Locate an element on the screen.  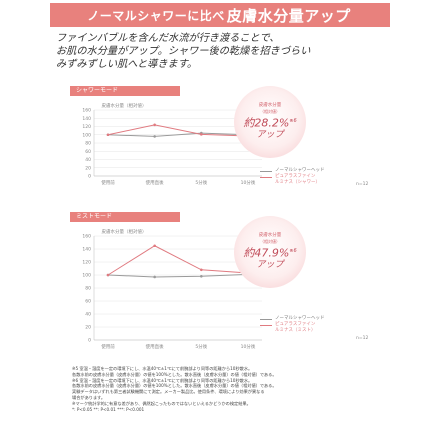
intro-line: お肌の水分量がアップ。シャワー後の乾燥を招きづらい is located at coordinates (183, 51).